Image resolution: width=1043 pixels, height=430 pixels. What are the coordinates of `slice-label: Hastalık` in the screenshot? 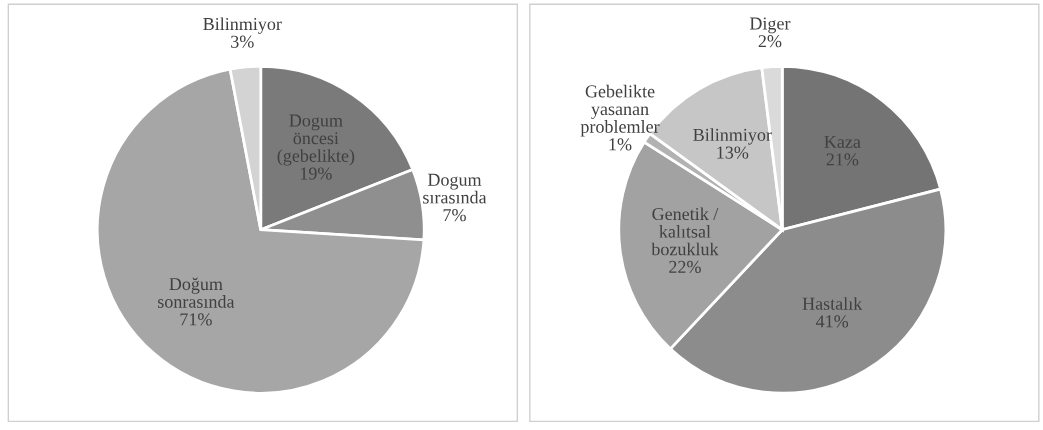 It's located at (832, 303).